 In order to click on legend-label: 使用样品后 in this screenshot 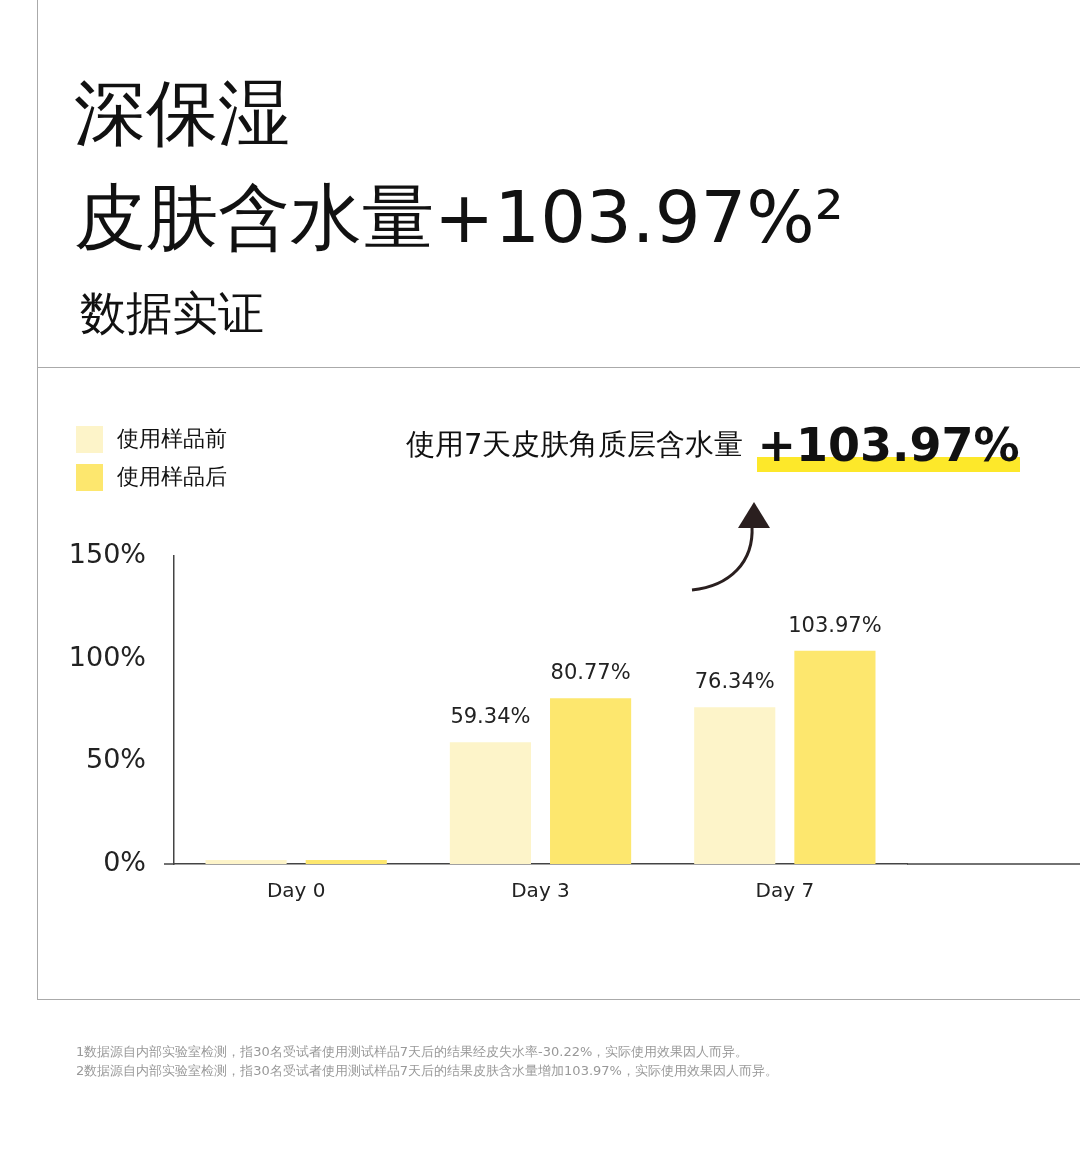, I will do `click(172, 477)`.